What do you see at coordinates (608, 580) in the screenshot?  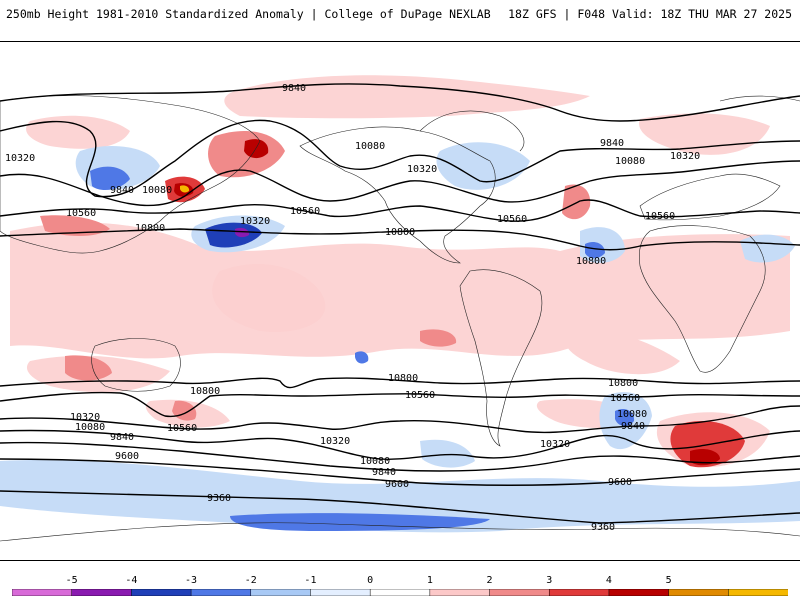 I see `colorbar-tick-label: 4` at bounding box center [608, 580].